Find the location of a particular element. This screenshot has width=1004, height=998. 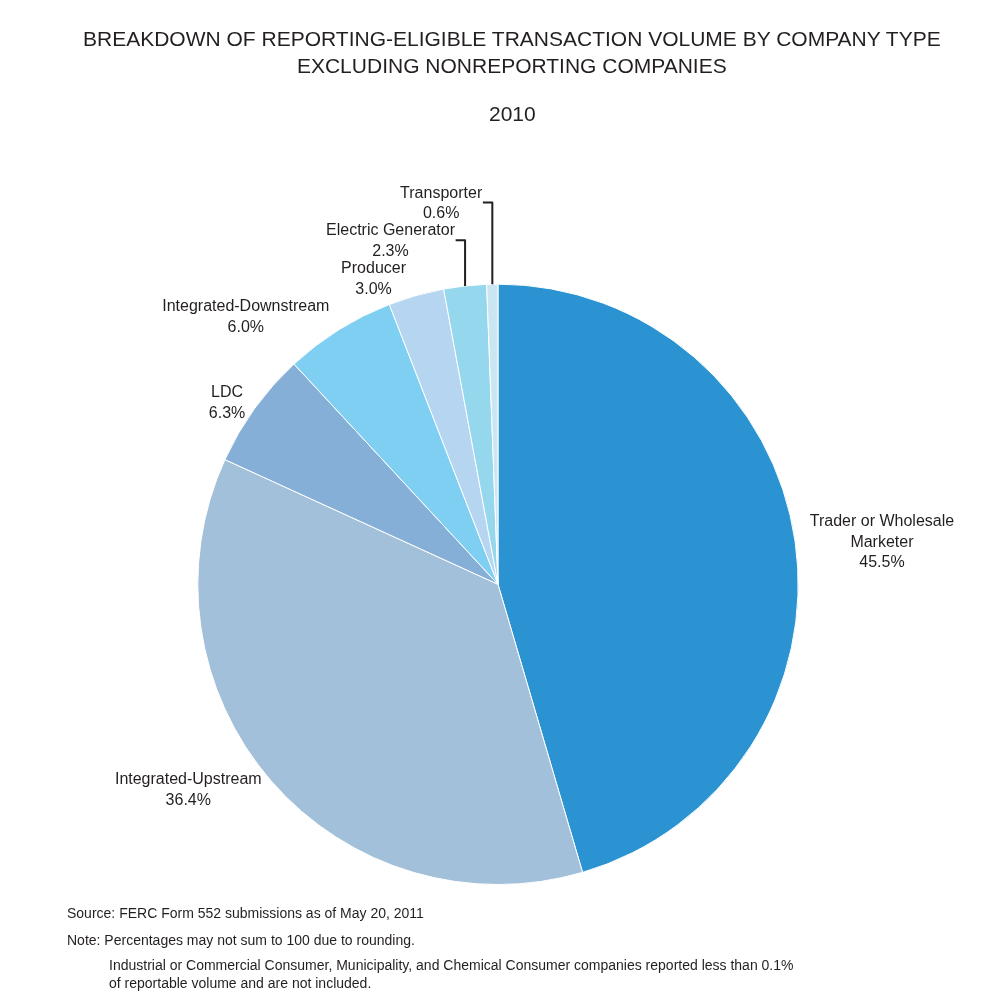

text: Note: Percentages may not sum to 100 due to rounding. is located at coordinates (241, 940).